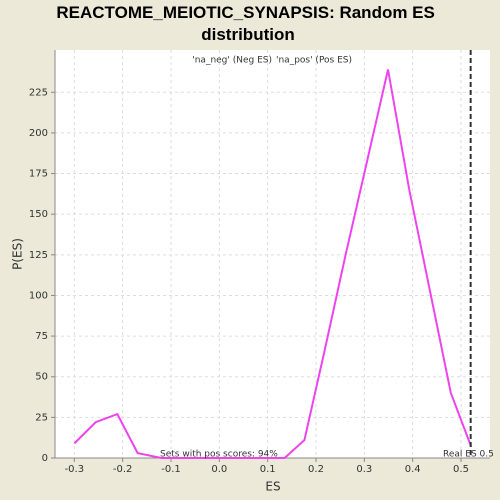  Describe the element at coordinates (41, 377) in the screenshot. I see `y-tick-label: 50` at that location.